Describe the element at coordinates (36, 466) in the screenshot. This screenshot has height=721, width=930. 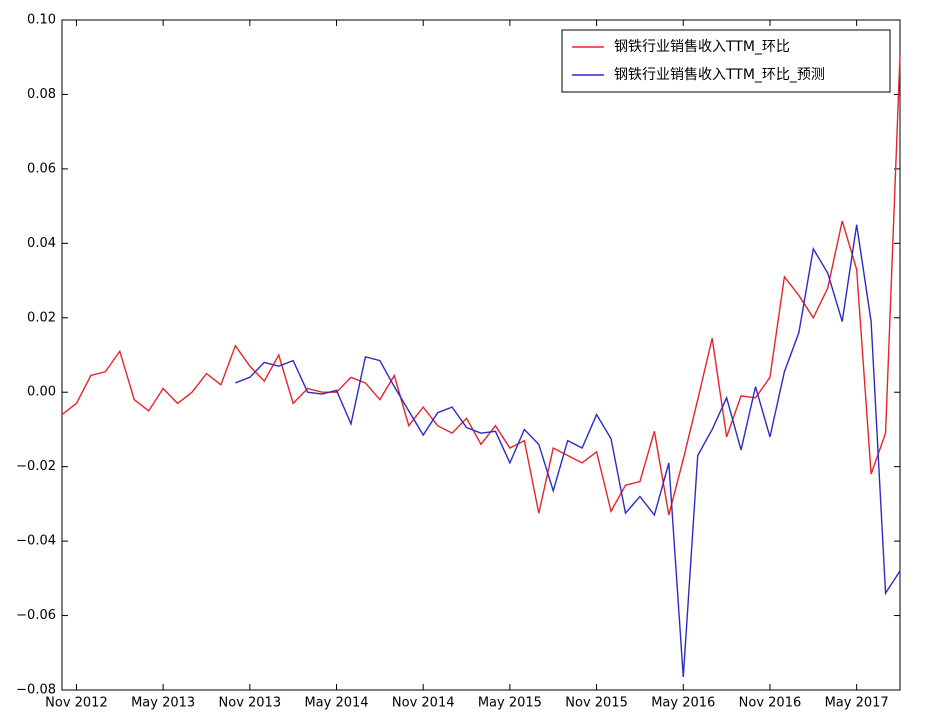
I see `y-tick-label: −0.02` at that location.